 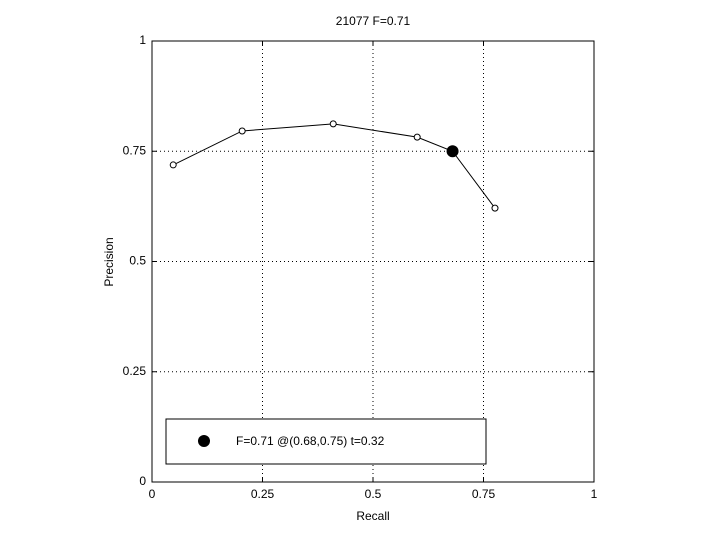 What do you see at coordinates (452, 151) in the screenshot?
I see `highlight-point` at bounding box center [452, 151].